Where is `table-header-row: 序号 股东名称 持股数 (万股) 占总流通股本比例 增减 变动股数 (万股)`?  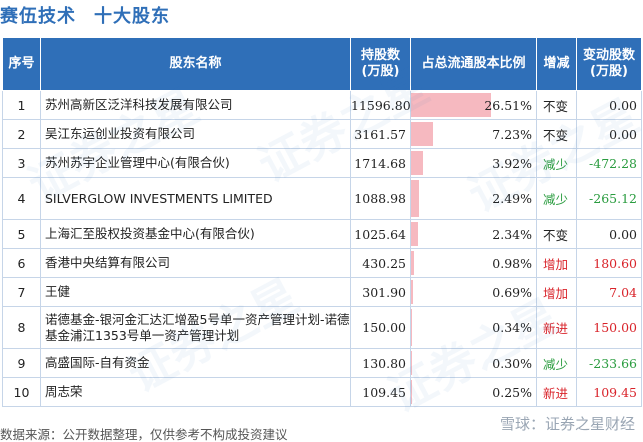 table-header-row: 序号 股东名称 持股数 (万股) 占总流通股本比例 增减 变动股数 (万股) is located at coordinates (322, 64).